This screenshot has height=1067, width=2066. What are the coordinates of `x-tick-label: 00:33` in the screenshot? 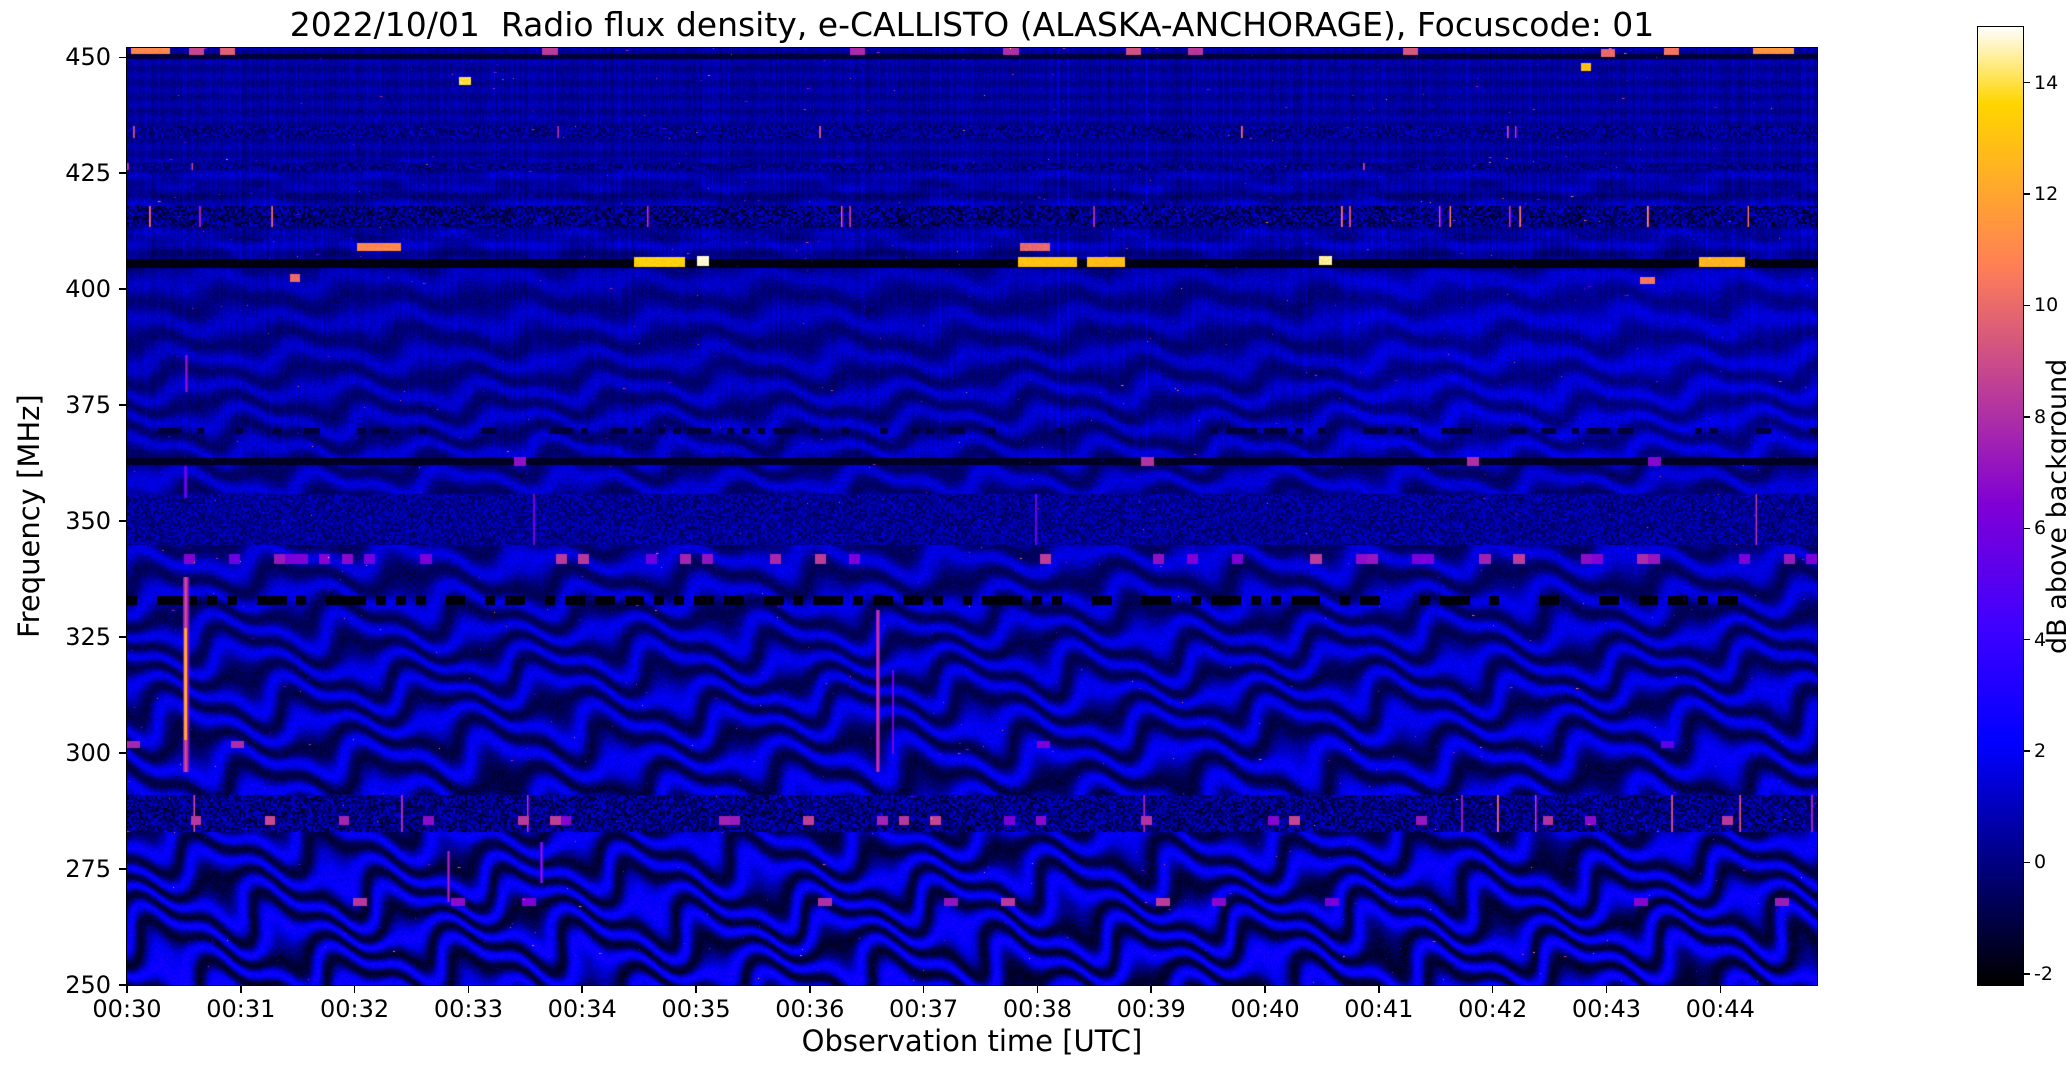 It's located at (468, 1009).